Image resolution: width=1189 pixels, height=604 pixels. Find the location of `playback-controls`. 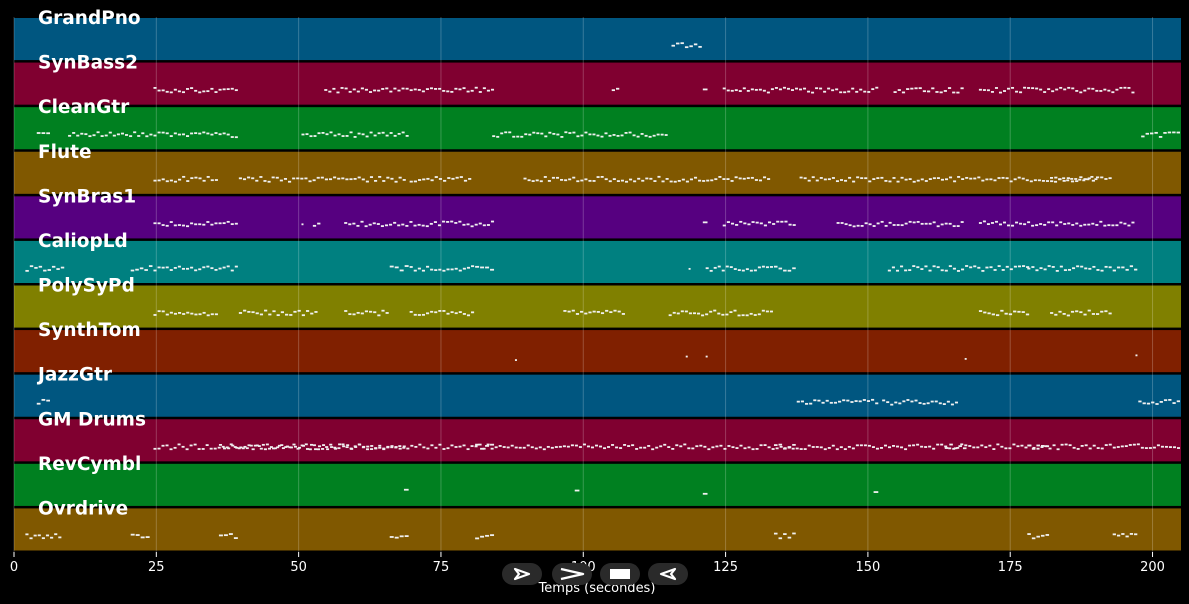

playback-controls is located at coordinates (597, 575).